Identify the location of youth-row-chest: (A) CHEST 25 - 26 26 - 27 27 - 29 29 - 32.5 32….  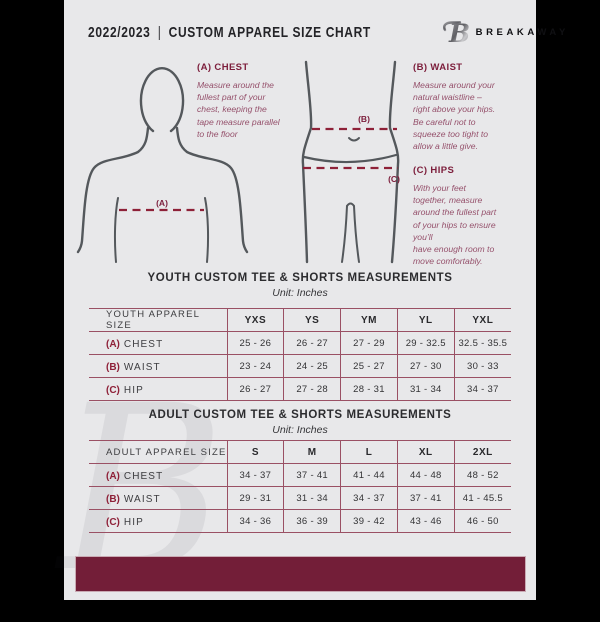
(300, 343).